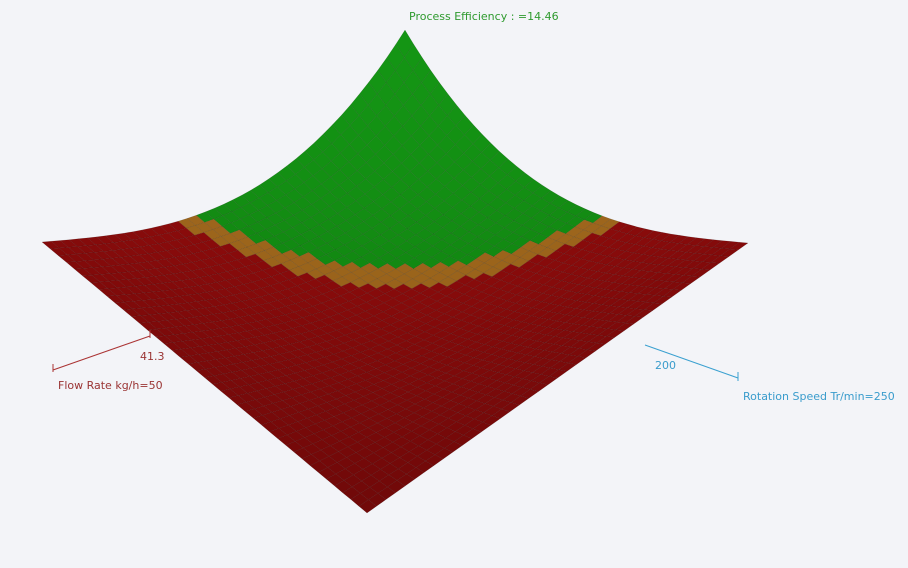  I want to click on y-axis-line, so click(691, 361).